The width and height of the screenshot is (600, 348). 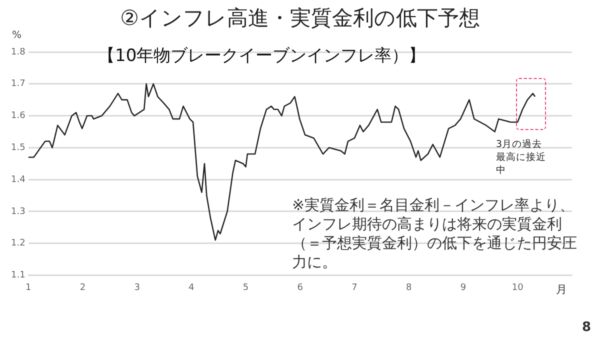 I want to click on text: 8, so click(x=587, y=327).